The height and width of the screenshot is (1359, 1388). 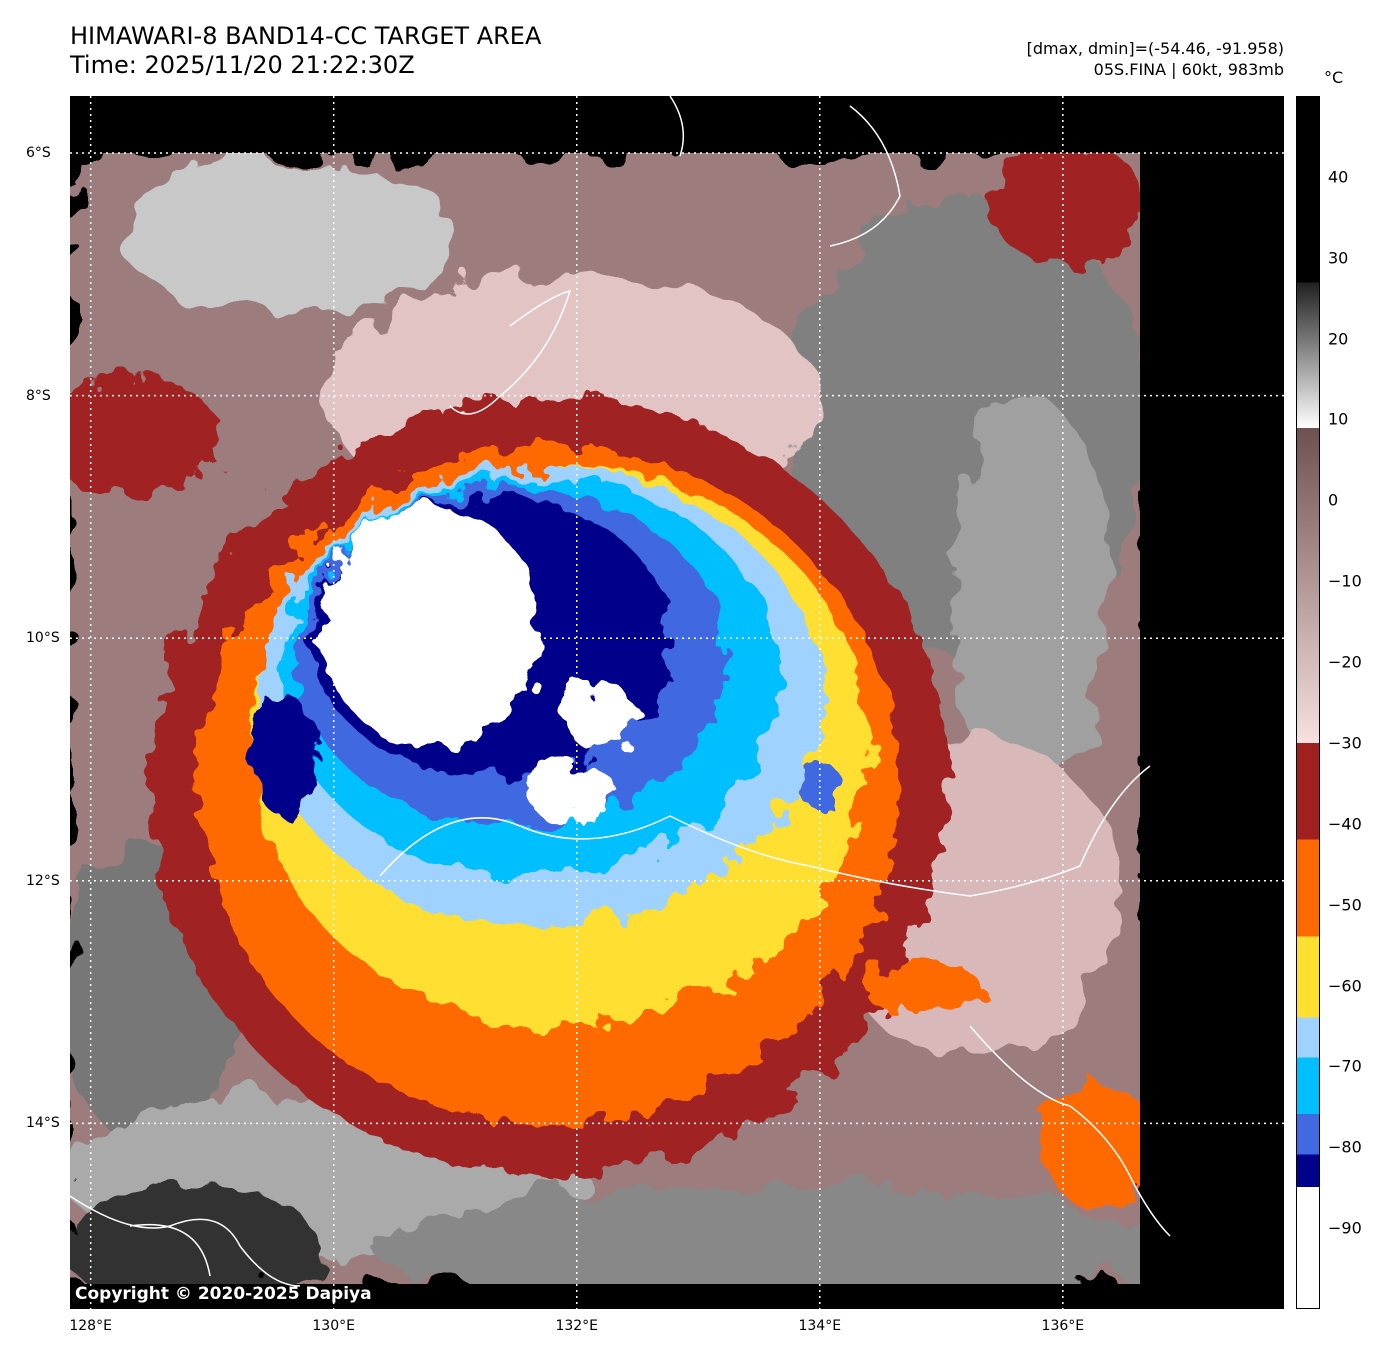 I want to click on lon-tick-label: 136°E, so click(x=1063, y=1326).